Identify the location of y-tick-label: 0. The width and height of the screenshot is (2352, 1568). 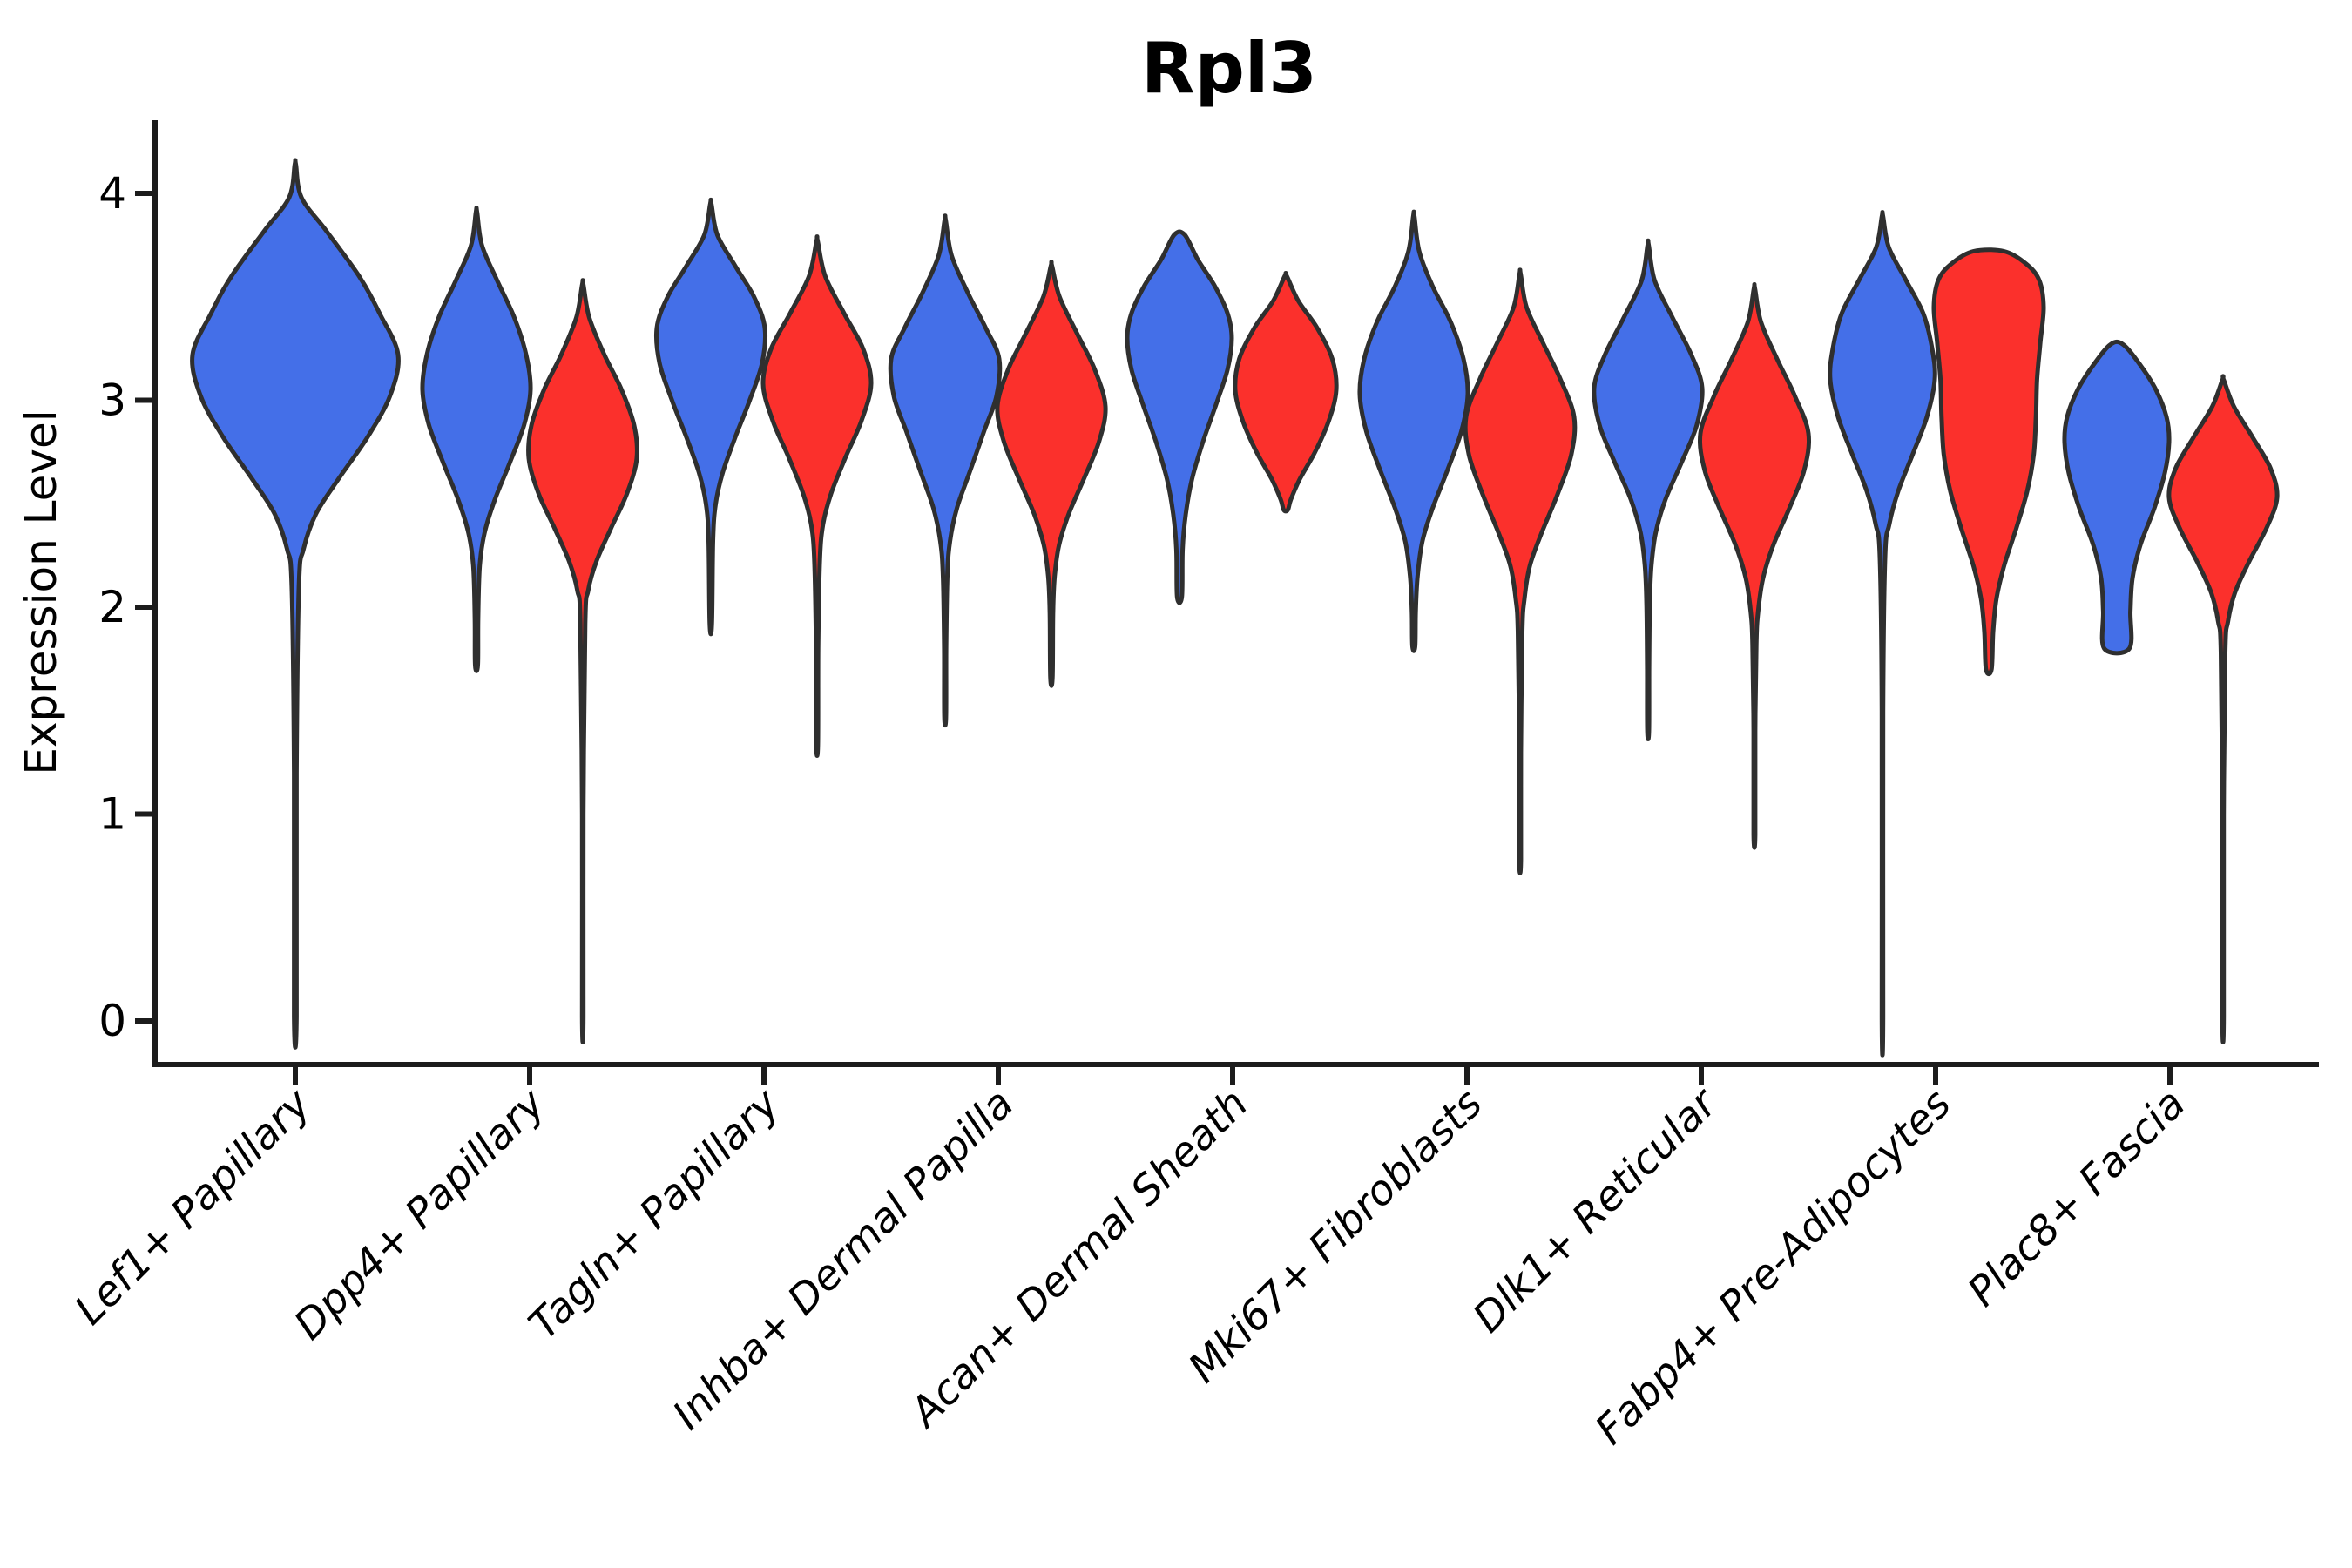
(112, 1021).